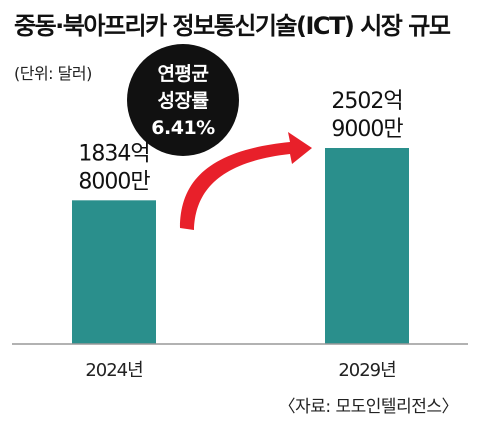 The image size is (480, 426). I want to click on growth-arrow-icon, so click(246, 181).